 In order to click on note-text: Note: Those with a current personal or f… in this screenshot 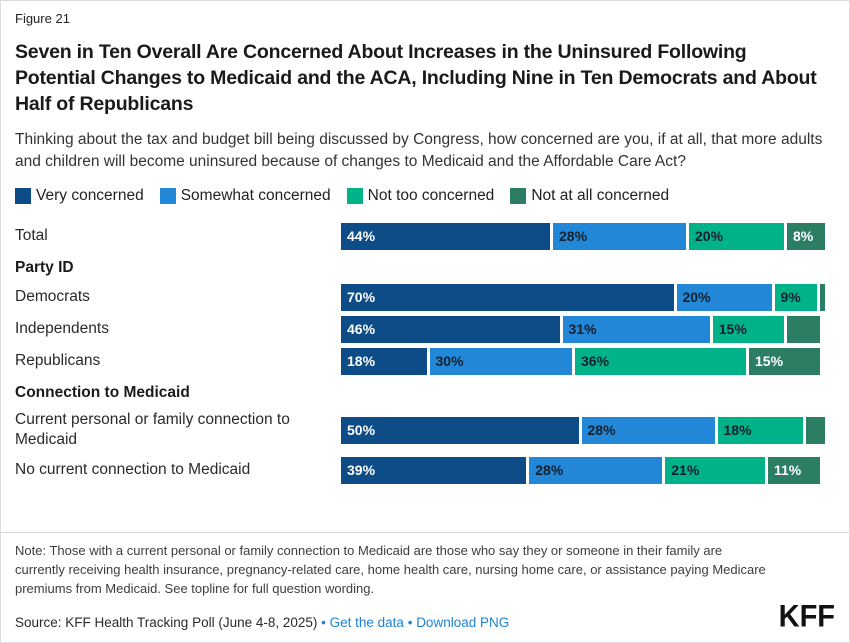, I will do `click(390, 569)`.